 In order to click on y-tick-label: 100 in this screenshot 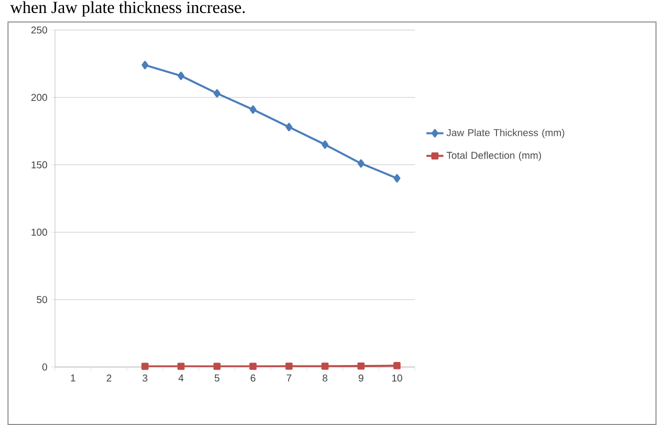, I will do `click(40, 232)`.